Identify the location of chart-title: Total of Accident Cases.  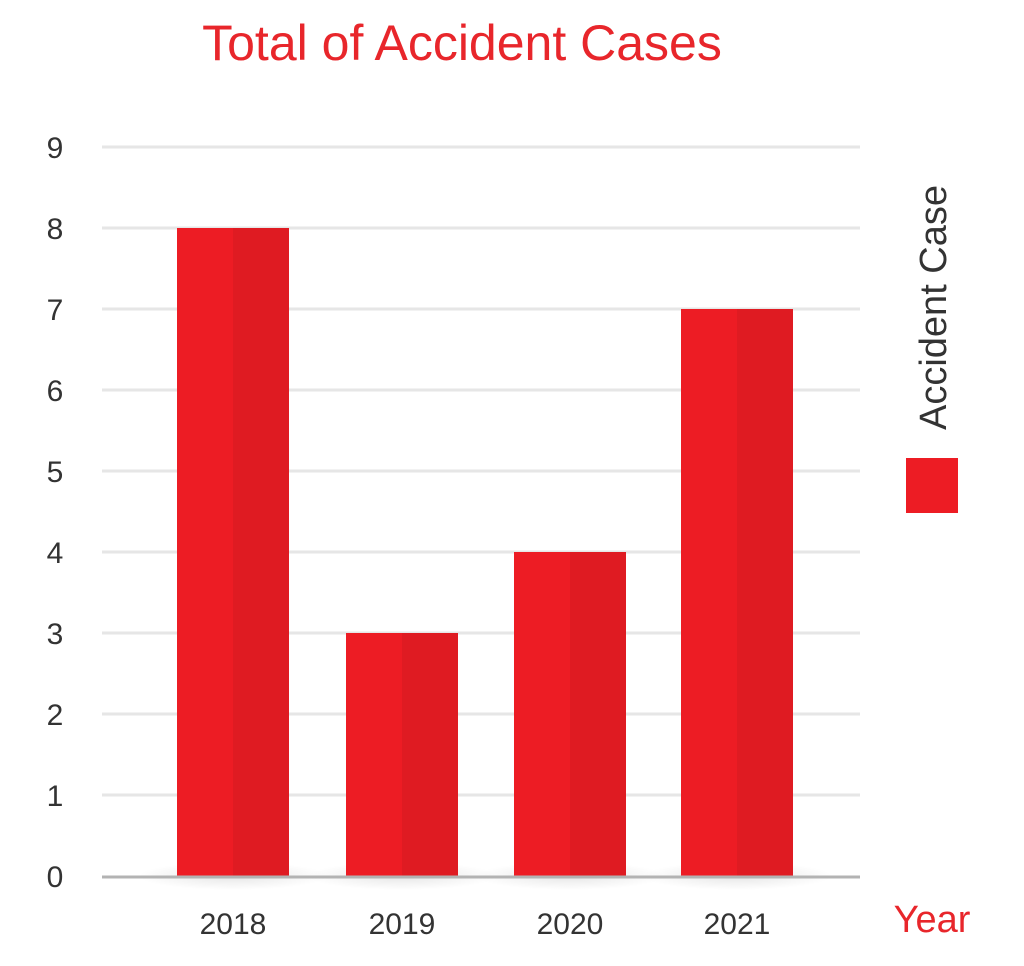
(462, 43).